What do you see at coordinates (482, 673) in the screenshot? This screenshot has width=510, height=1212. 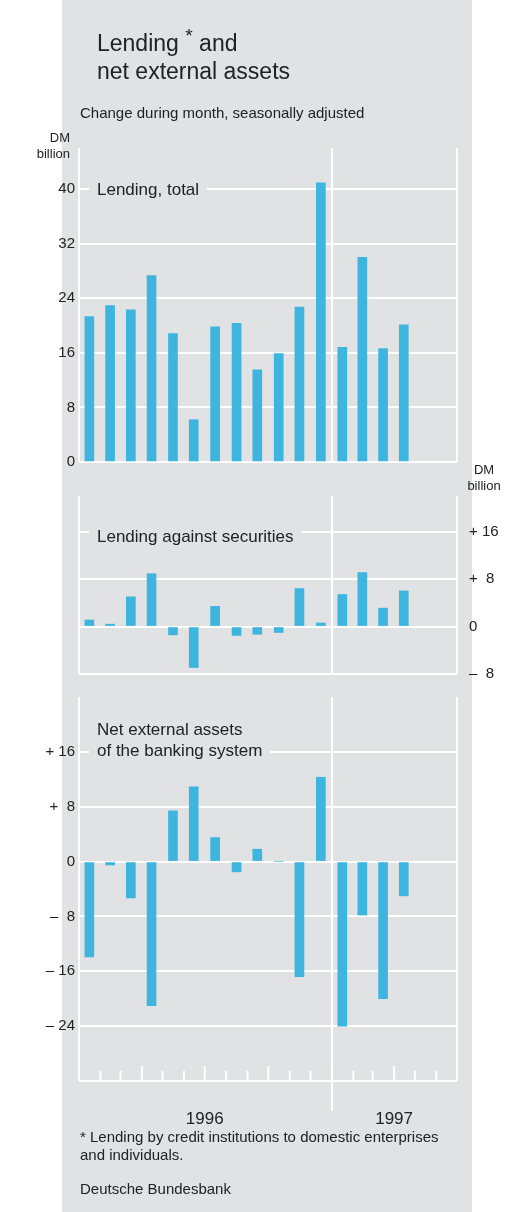 I see `y2-tick-label: – 8` at bounding box center [482, 673].